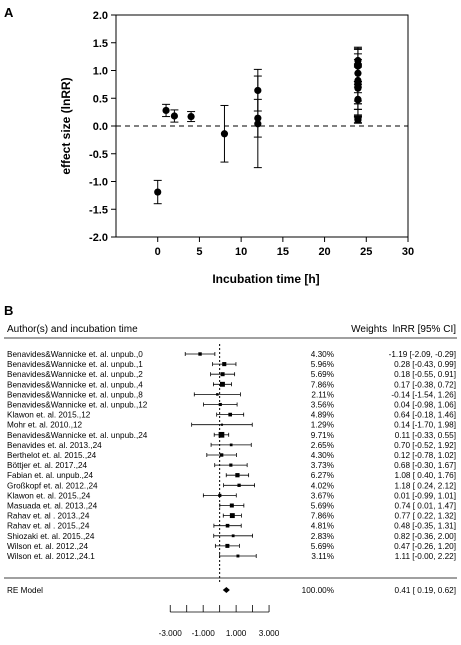 The image size is (461, 645). Describe the element at coordinates (322, 364) in the screenshot. I see `weight-value: 5.96%` at that location.